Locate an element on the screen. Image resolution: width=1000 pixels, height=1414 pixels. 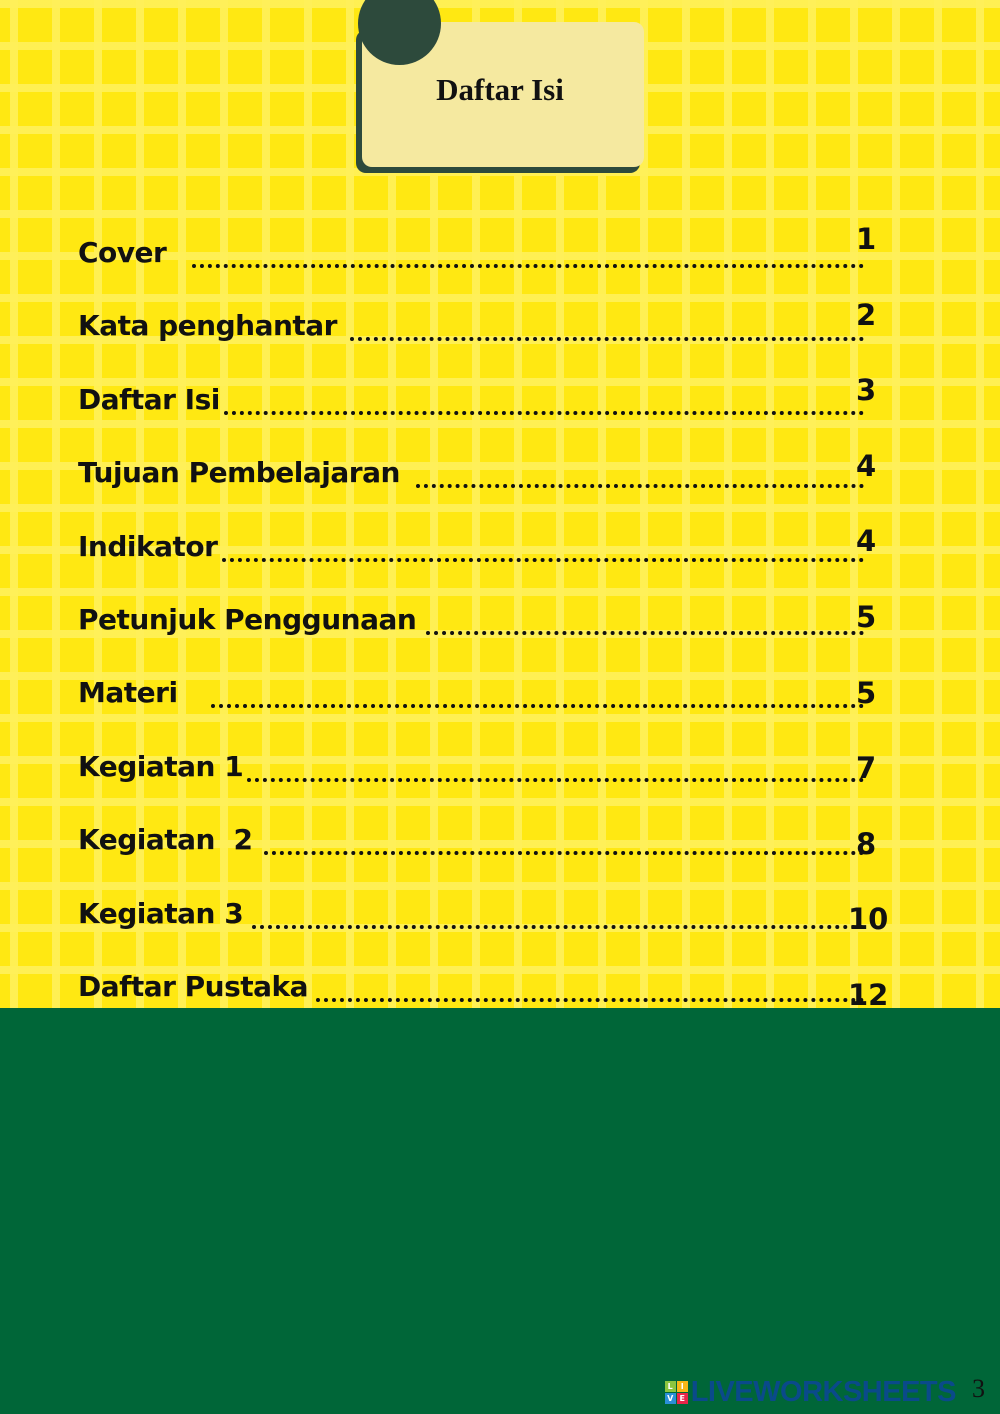
toc-entry: Cover 1 is located at coordinates (483, 263).